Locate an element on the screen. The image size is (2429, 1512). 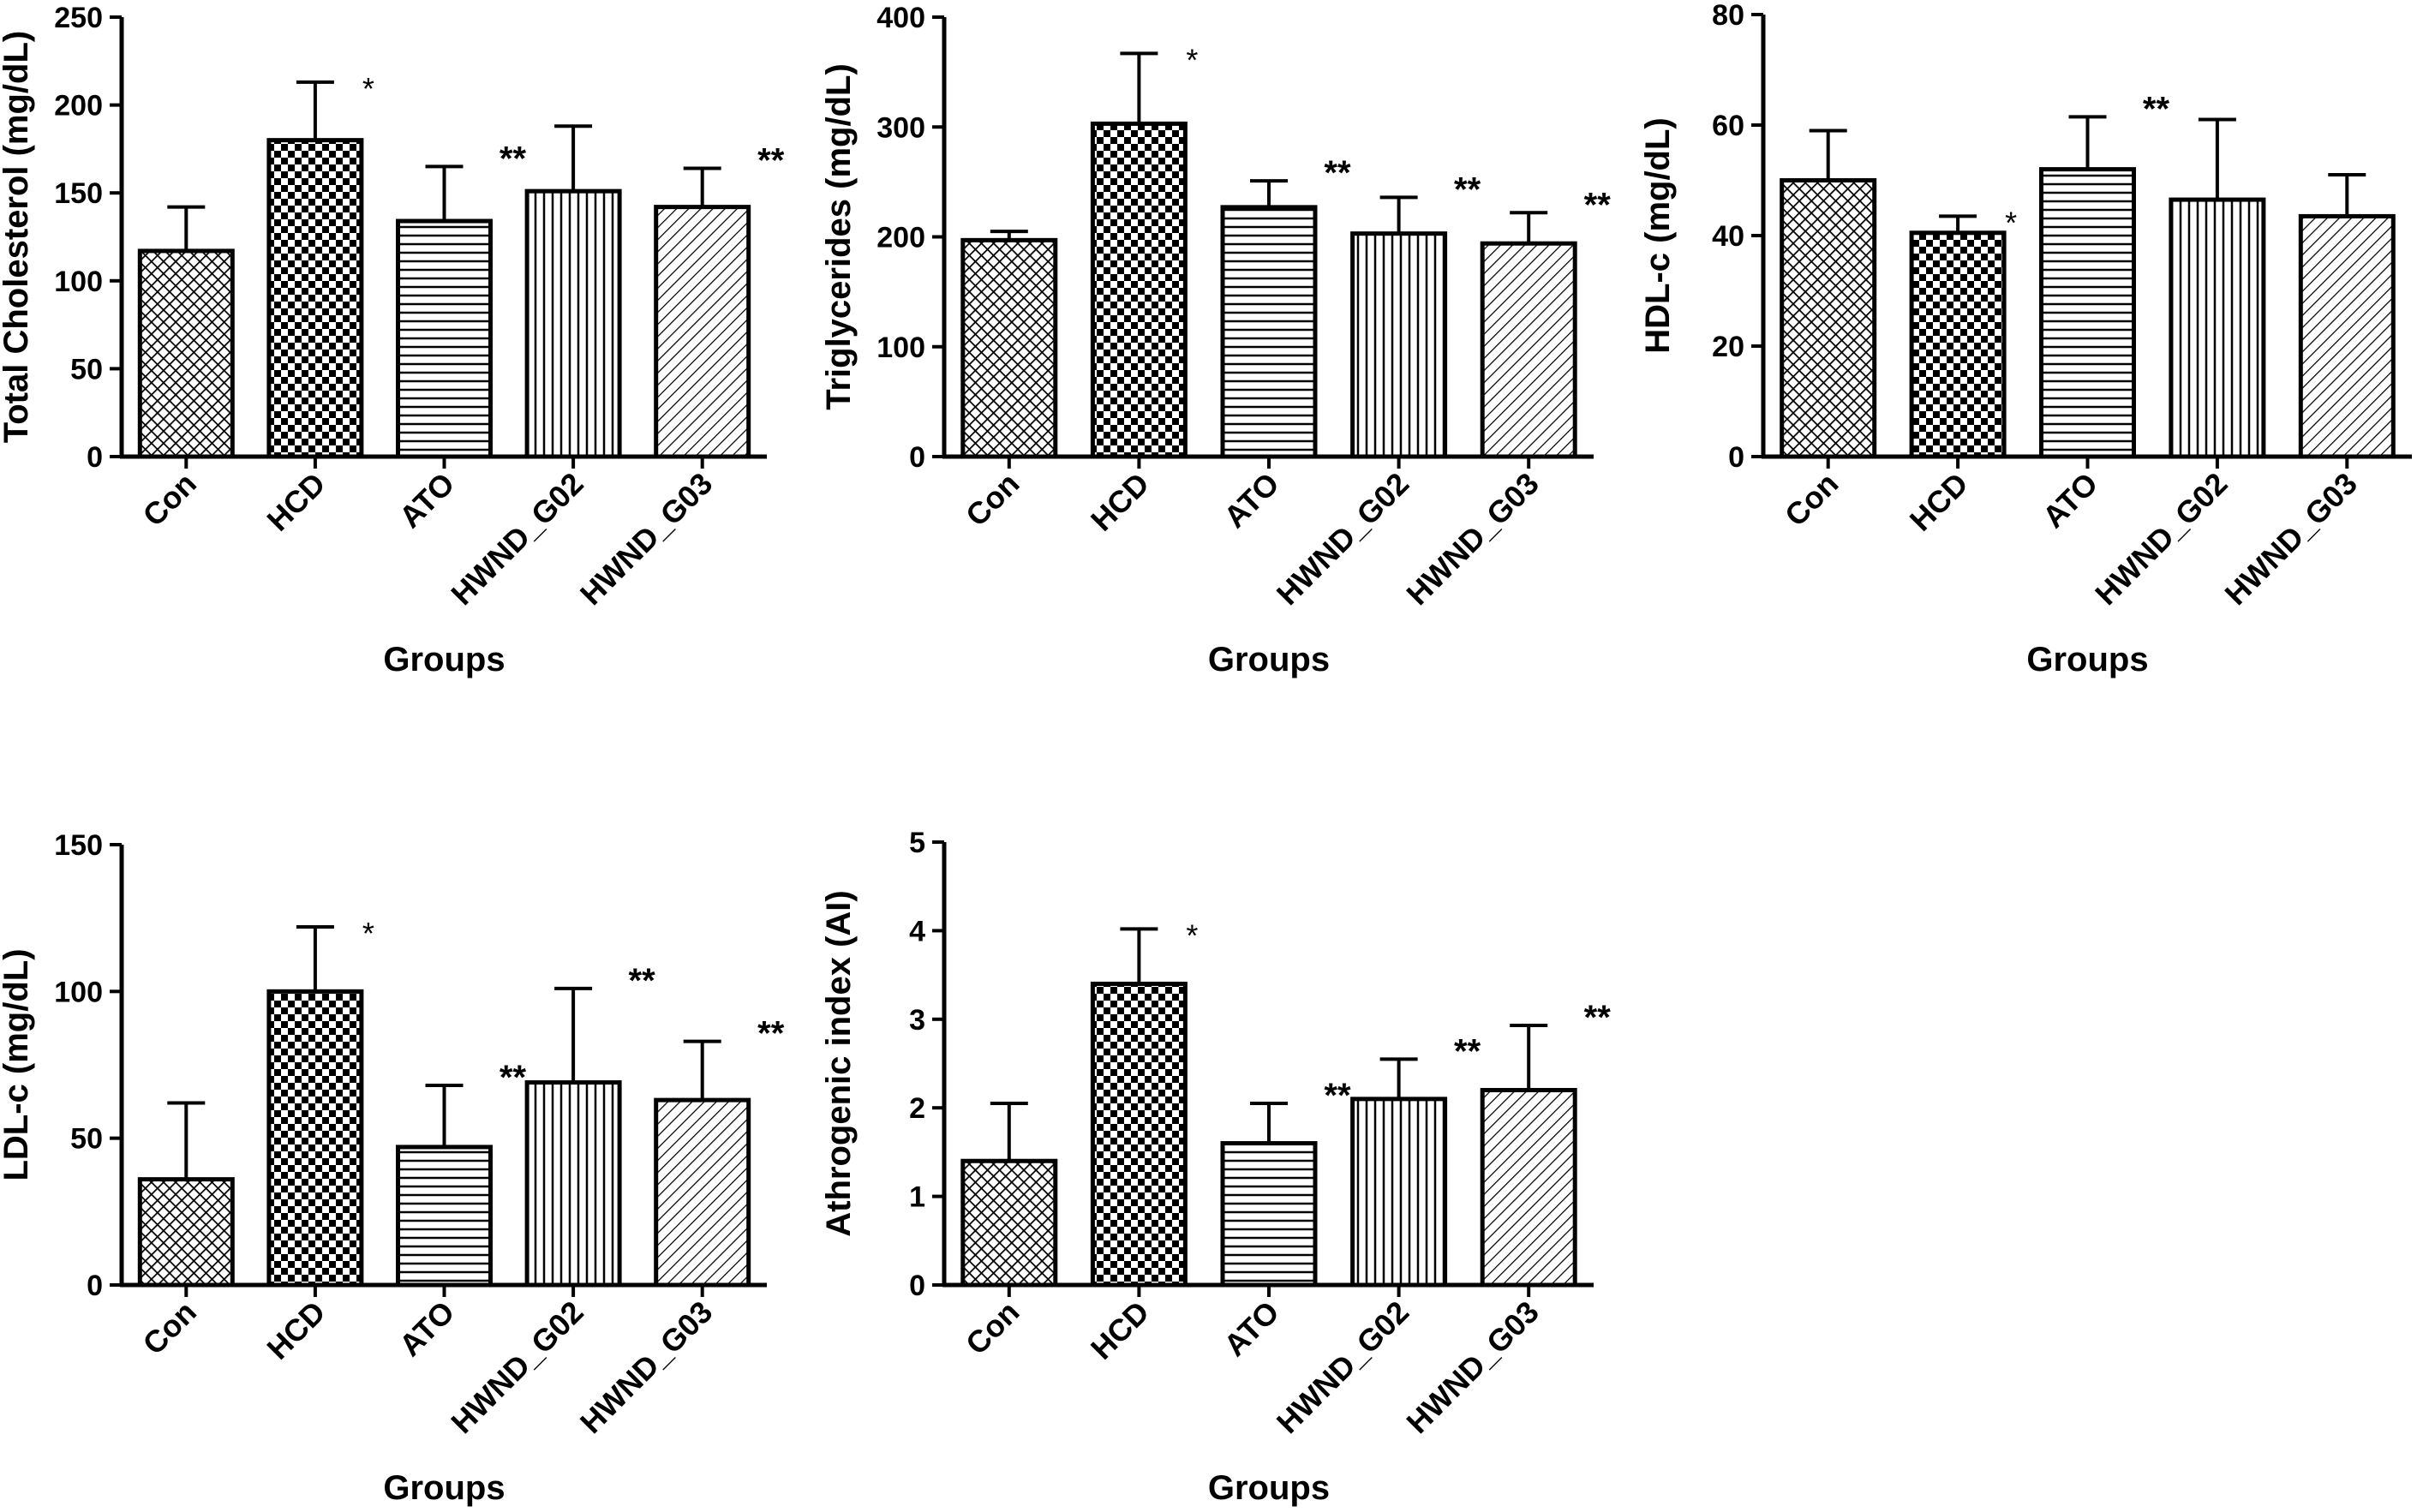
y-tick-label: 300 is located at coordinates (900, 127).